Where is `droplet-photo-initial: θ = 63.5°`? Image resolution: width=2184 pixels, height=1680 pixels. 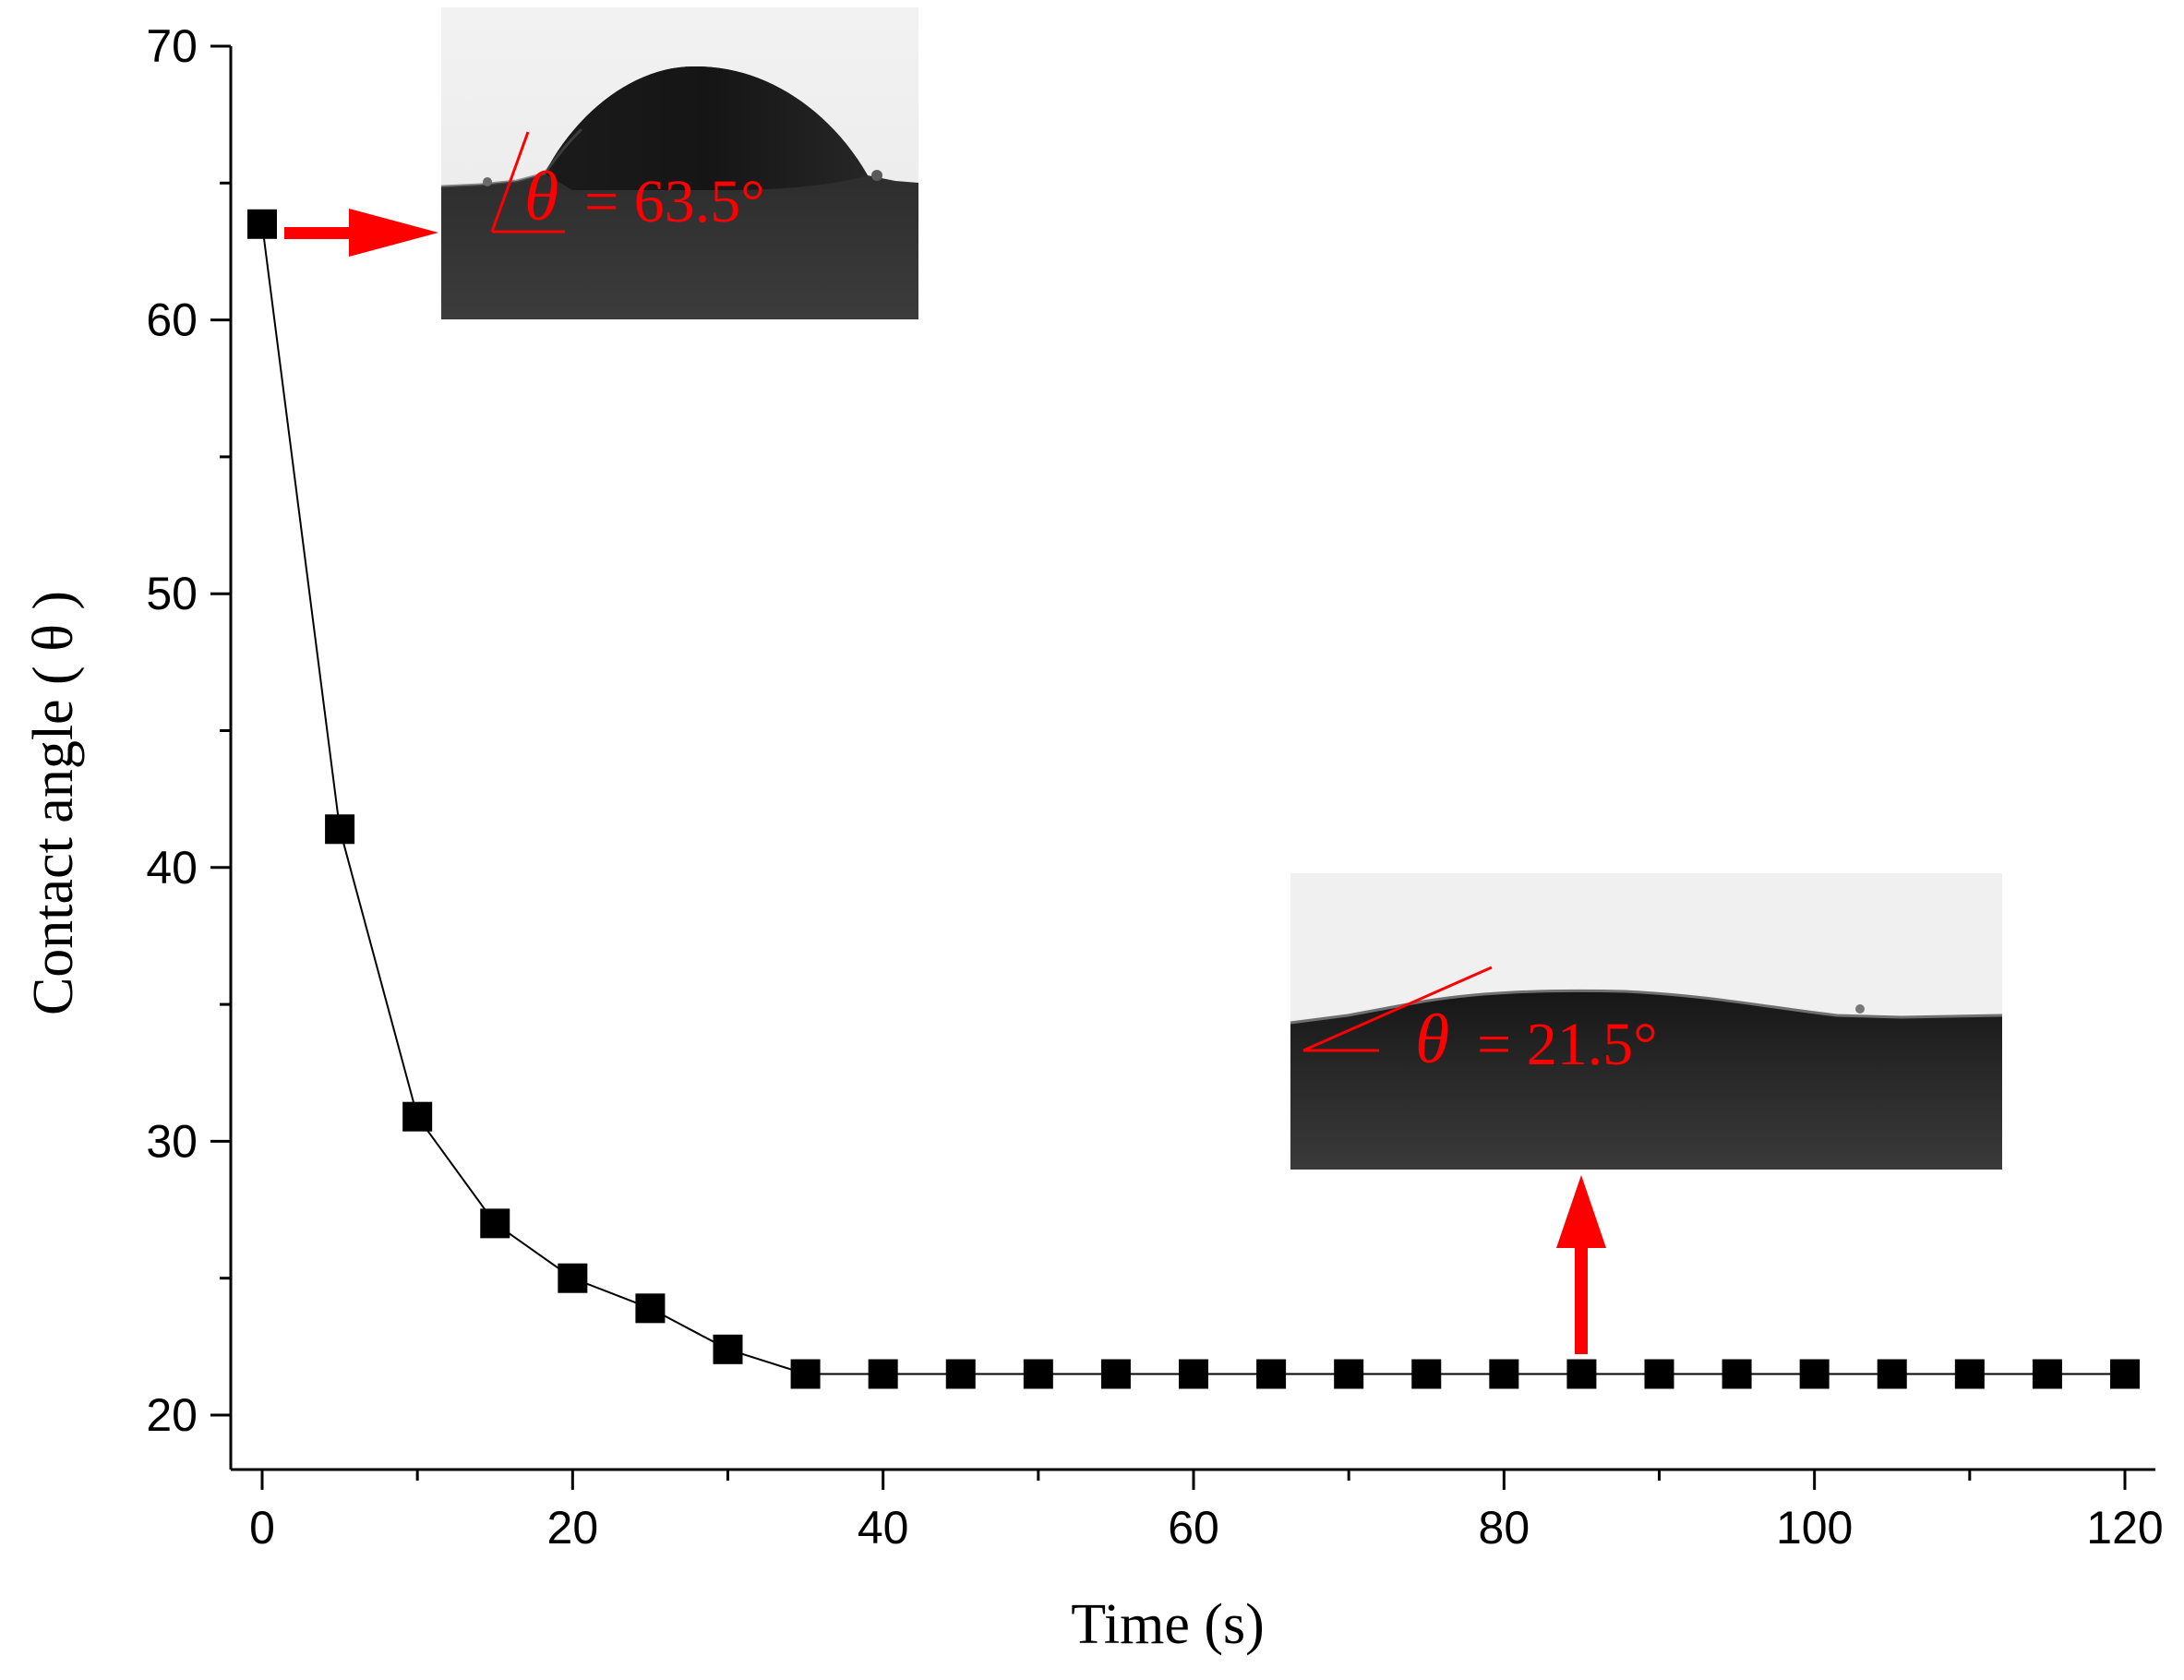
droplet-photo-initial: θ = 63.5° is located at coordinates (679, 163).